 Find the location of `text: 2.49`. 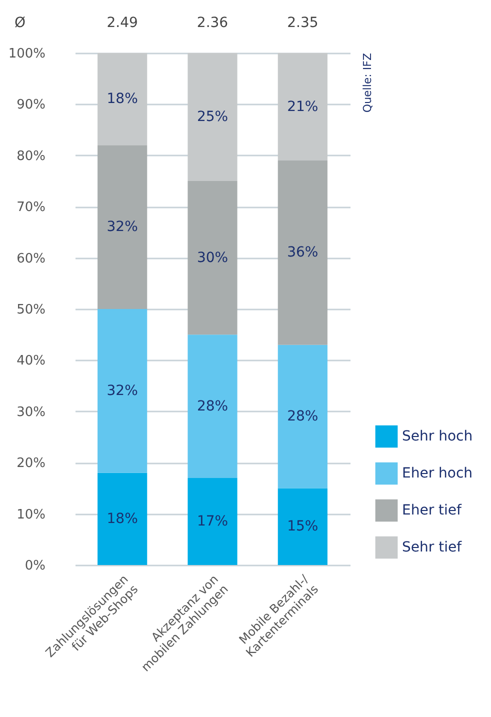

text: 2.49 is located at coordinates (122, 23).